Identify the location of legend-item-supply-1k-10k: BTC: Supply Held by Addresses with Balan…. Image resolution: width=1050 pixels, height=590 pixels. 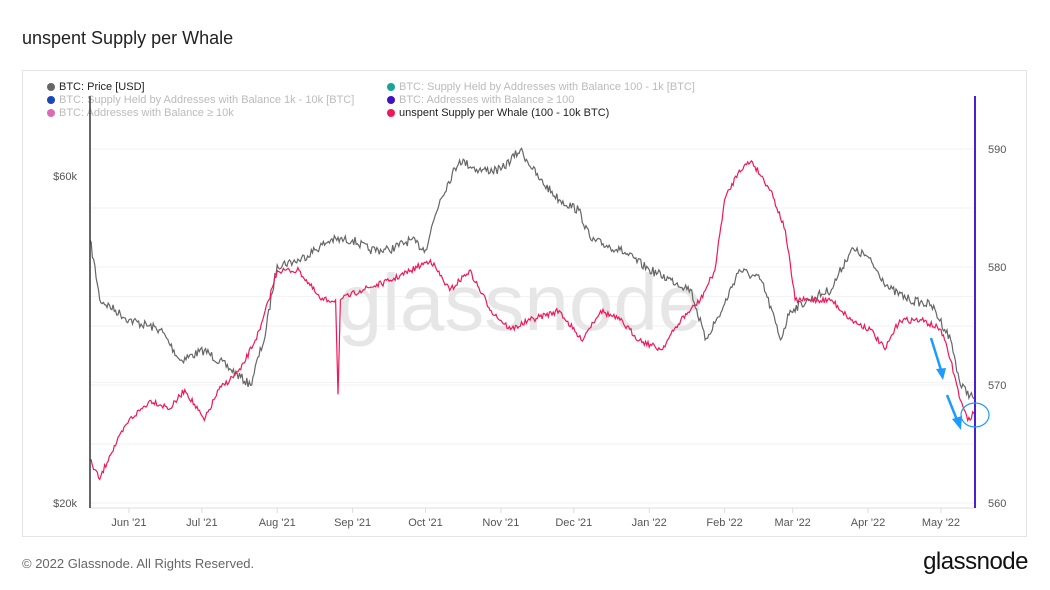
(200, 100).